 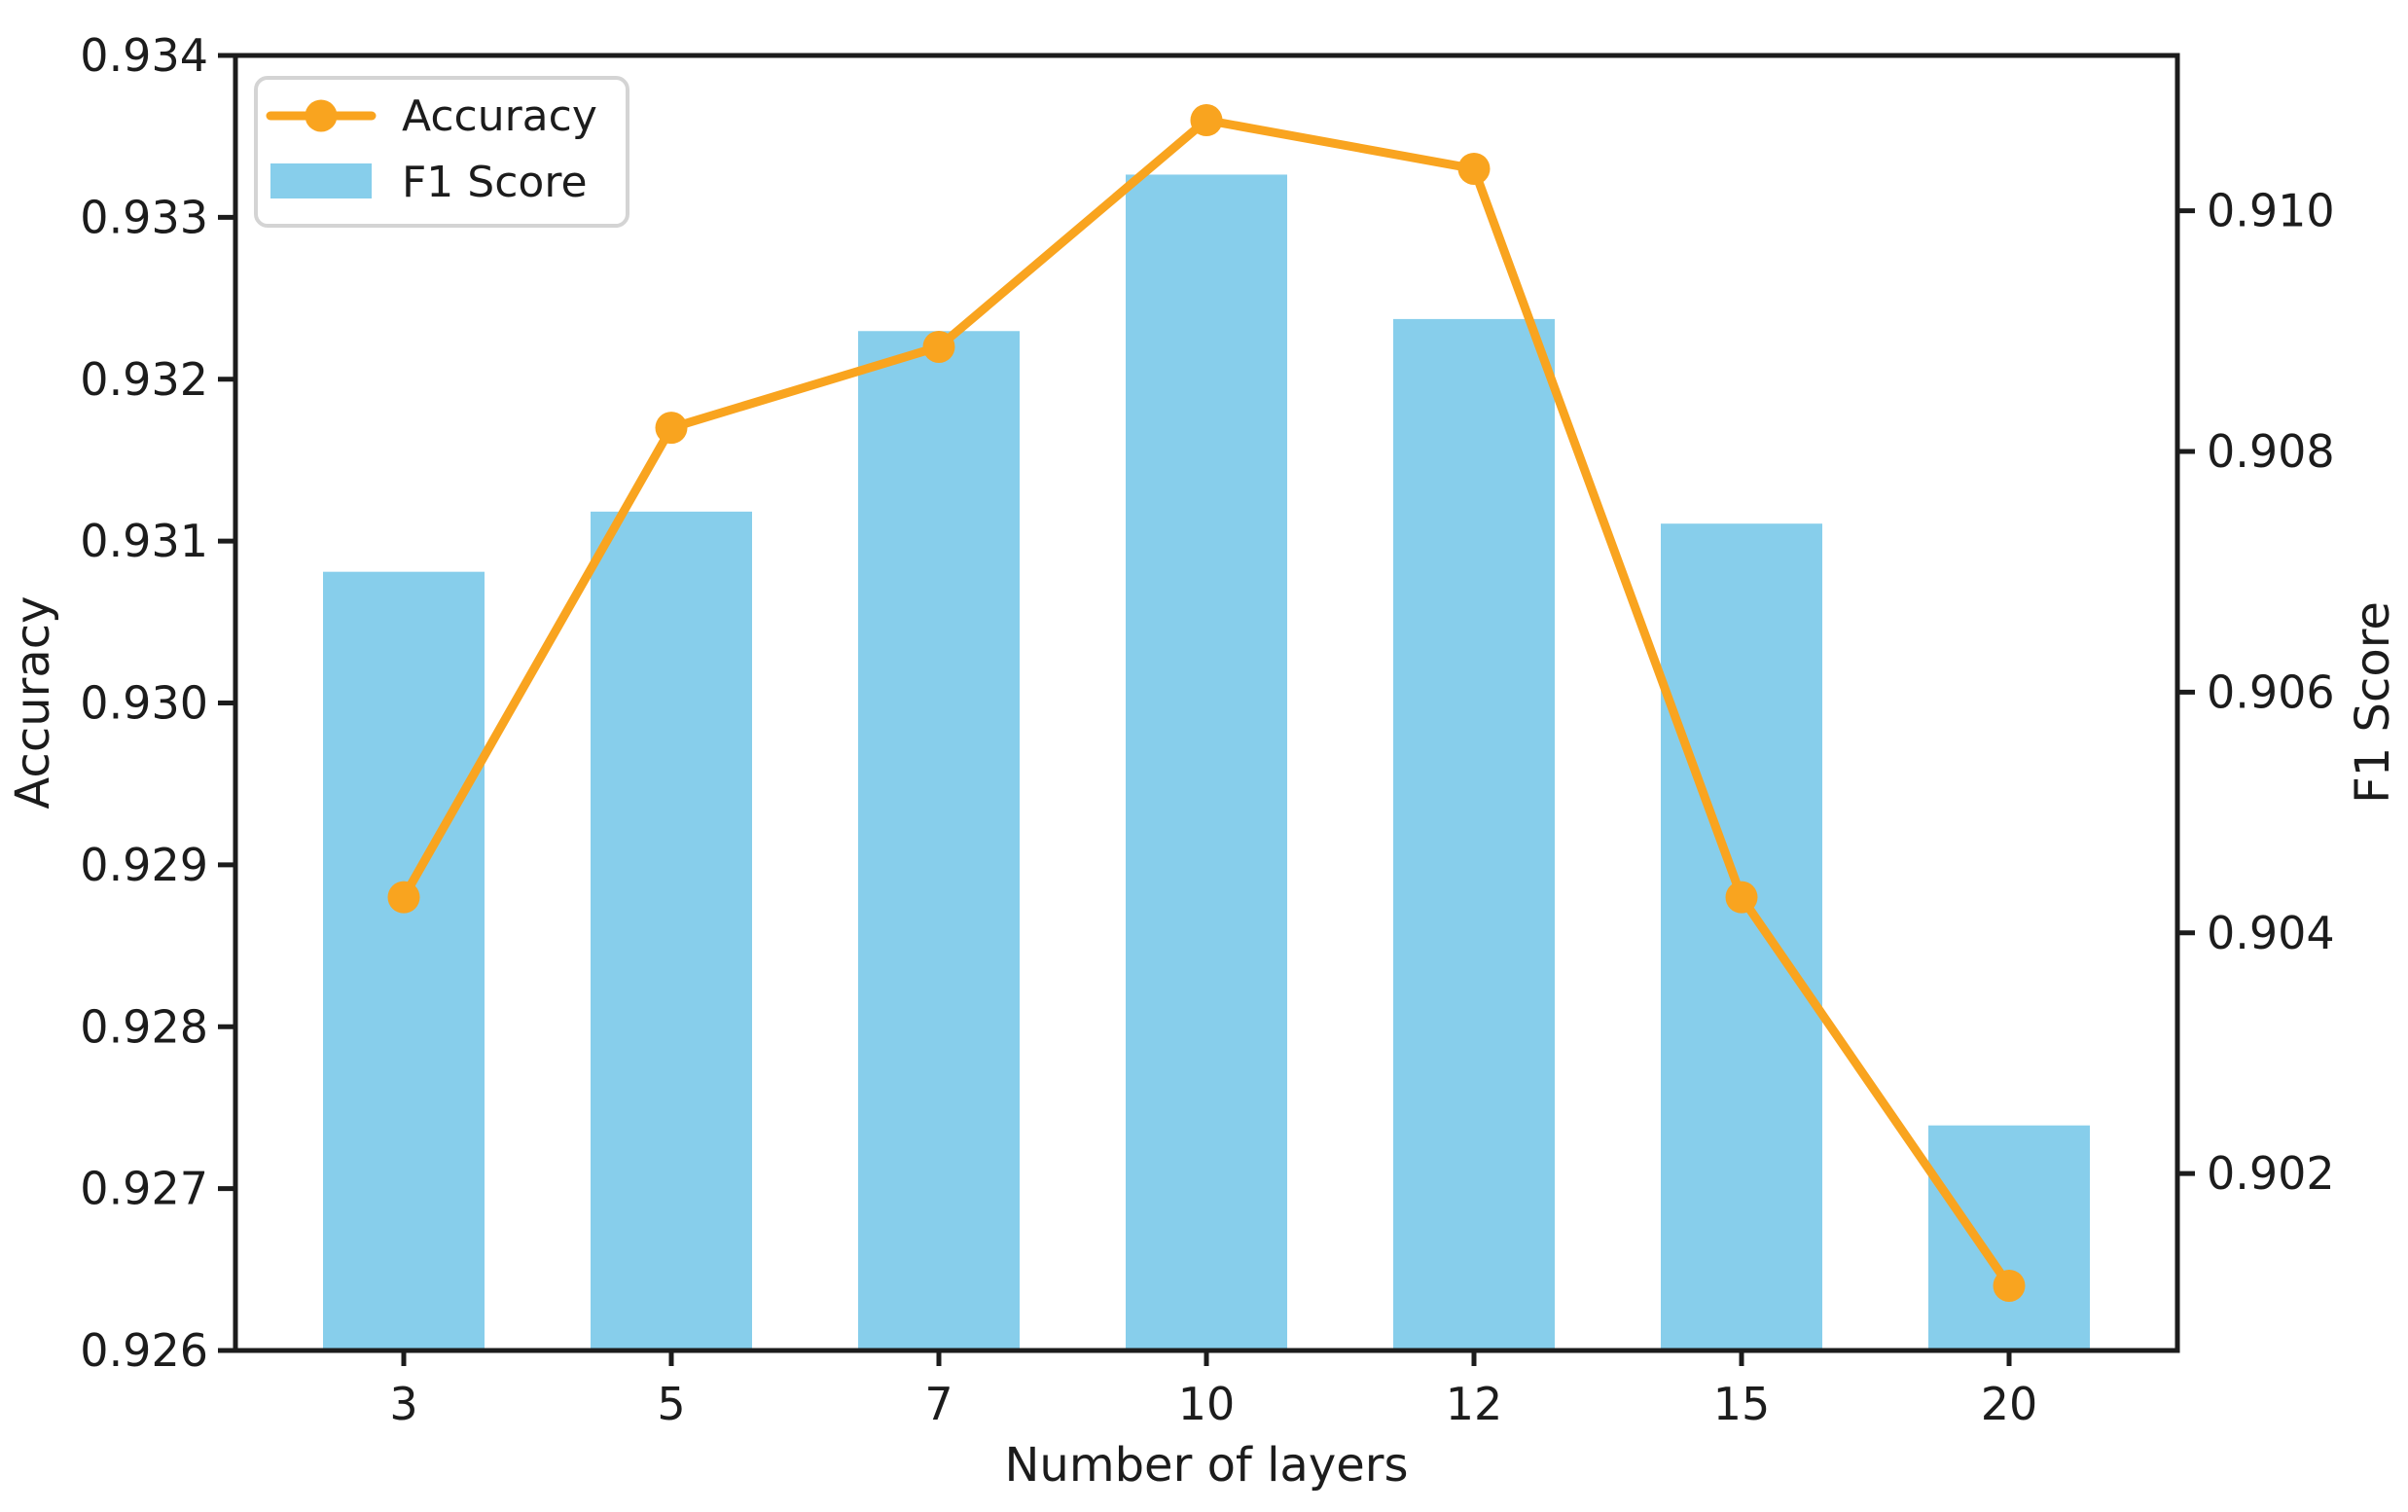 What do you see at coordinates (144, 1026) in the screenshot?
I see `left-tick-label-0.928: 0.928` at bounding box center [144, 1026].